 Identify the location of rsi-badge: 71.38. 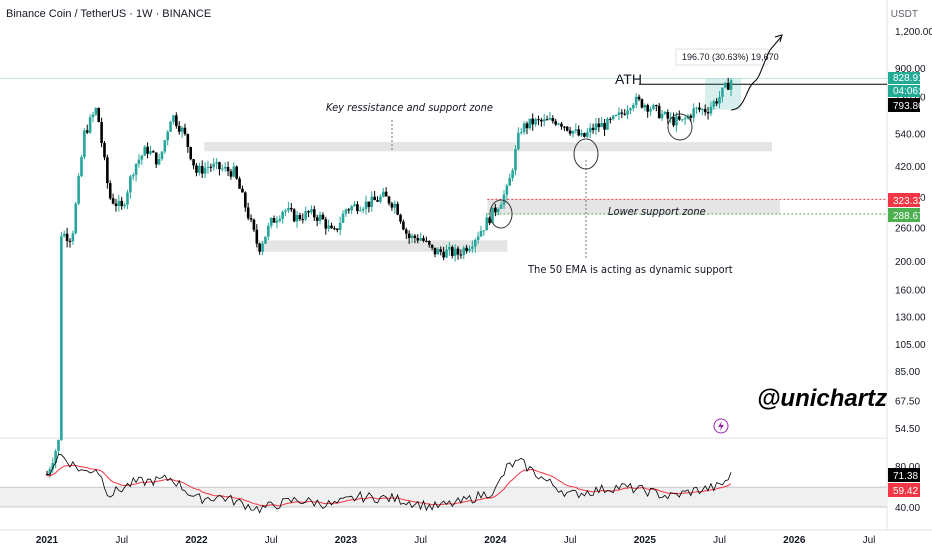
(905, 476).